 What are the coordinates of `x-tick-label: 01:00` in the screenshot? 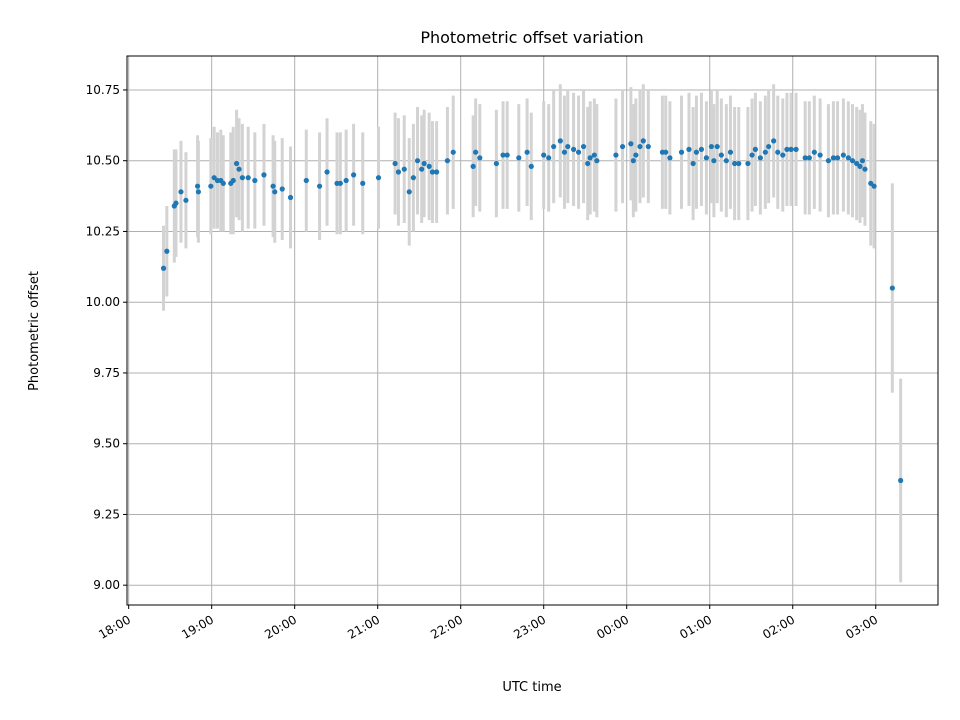 It's located at (695, 626).